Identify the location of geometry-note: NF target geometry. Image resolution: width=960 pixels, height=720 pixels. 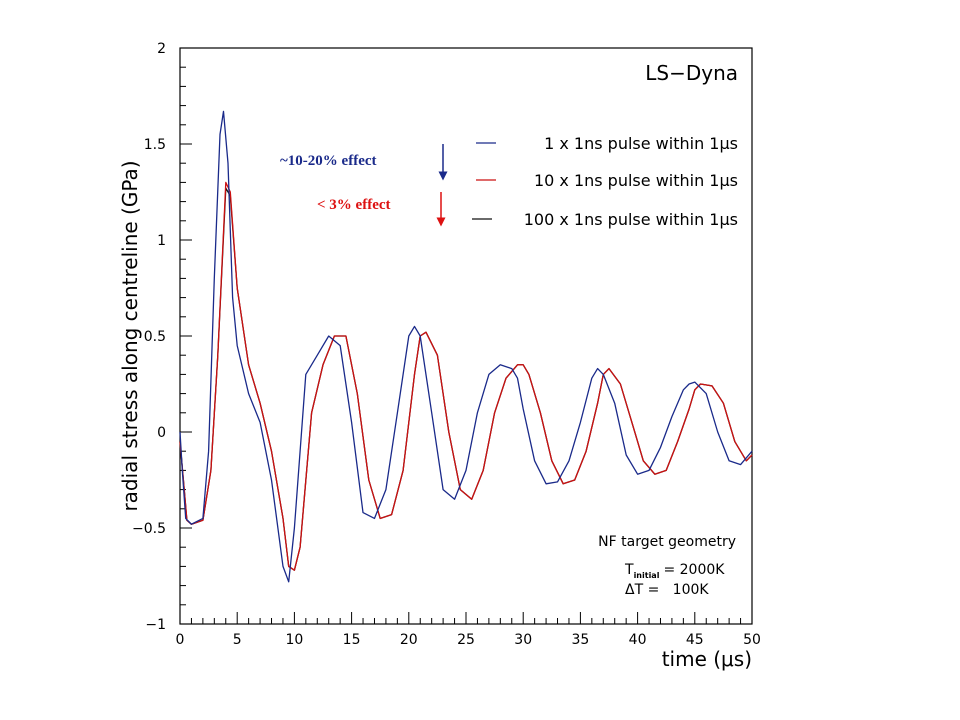
(667, 542).